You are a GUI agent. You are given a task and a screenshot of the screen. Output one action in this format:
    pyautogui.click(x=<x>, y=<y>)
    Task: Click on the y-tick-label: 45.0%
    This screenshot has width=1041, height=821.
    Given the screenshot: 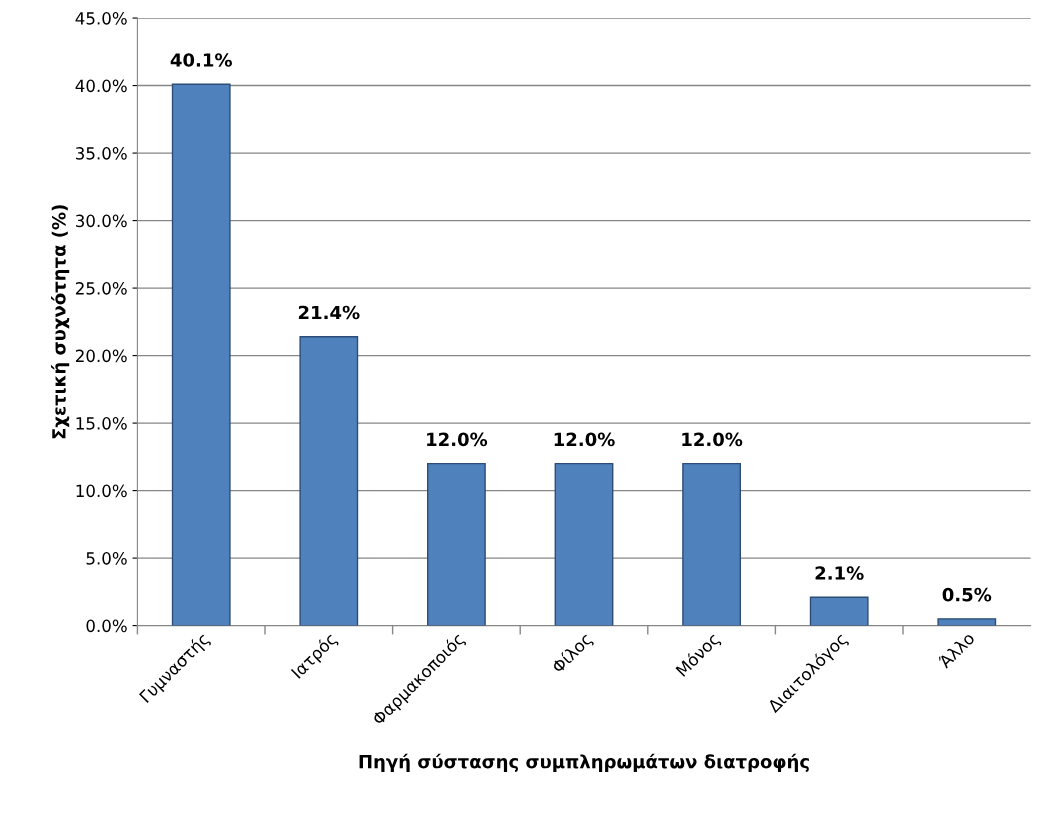 What is the action you would take?
    pyautogui.click(x=101, y=18)
    